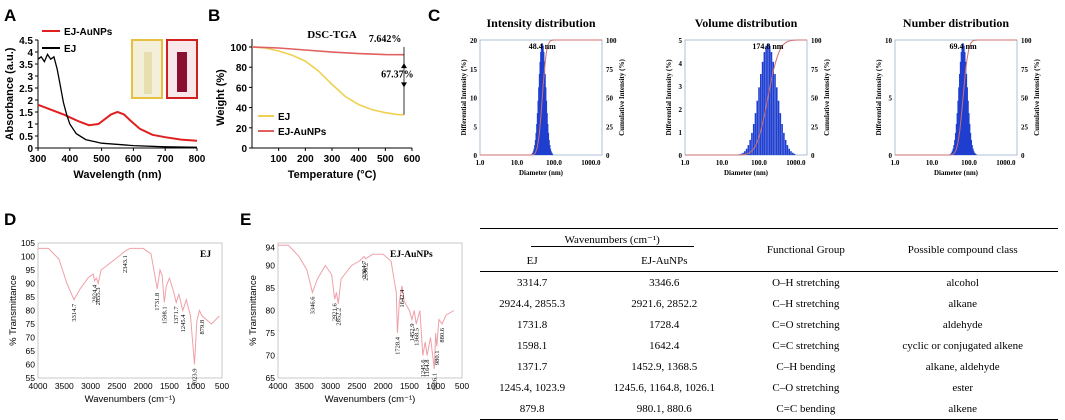 Image resolution: width=1065 pixels, height=420 pixels. Describe the element at coordinates (806, 387) in the screenshot. I see `table-cell: C–O stretching` at that location.